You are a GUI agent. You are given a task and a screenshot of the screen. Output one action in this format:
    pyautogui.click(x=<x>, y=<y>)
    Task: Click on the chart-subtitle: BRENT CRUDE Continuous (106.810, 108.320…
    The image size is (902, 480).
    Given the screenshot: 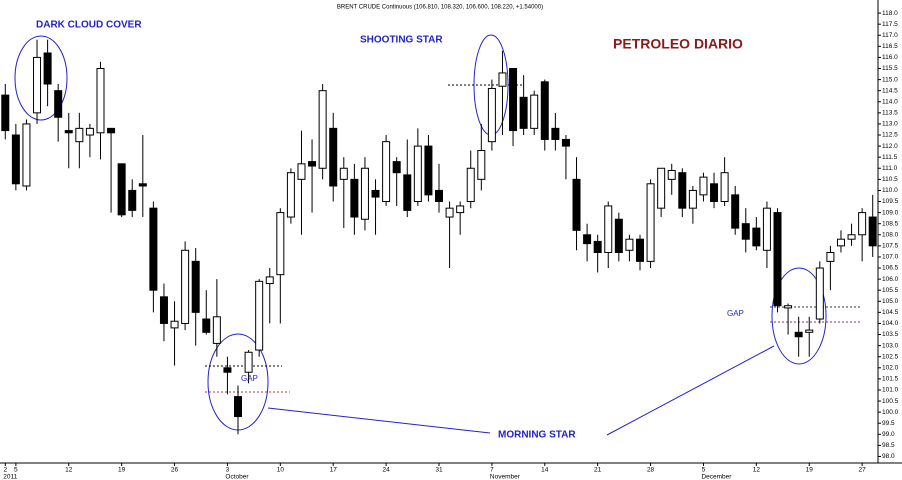 What is the action you would take?
    pyautogui.click(x=440, y=8)
    